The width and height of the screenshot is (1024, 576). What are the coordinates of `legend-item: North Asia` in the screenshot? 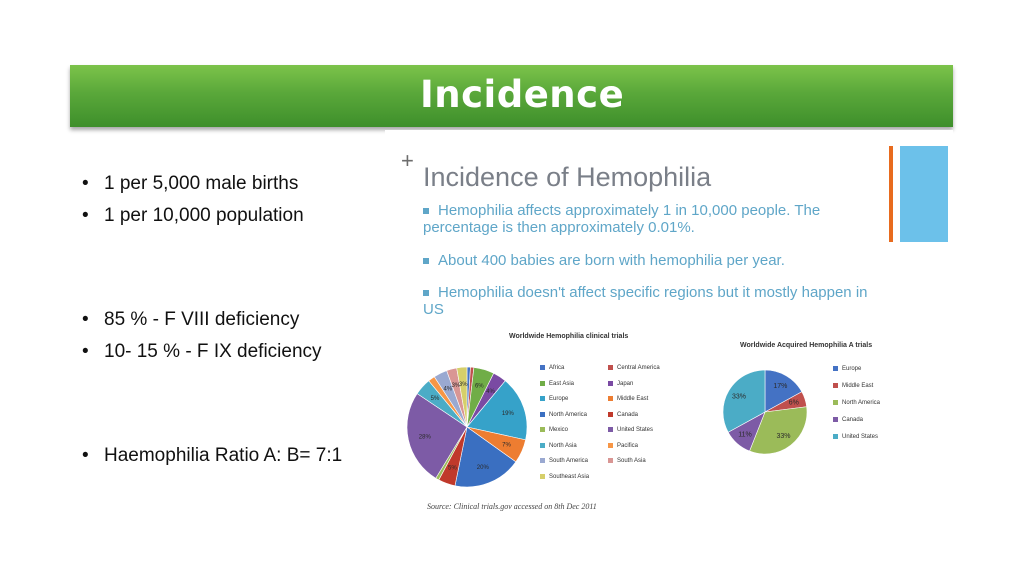 It's located at (558, 445).